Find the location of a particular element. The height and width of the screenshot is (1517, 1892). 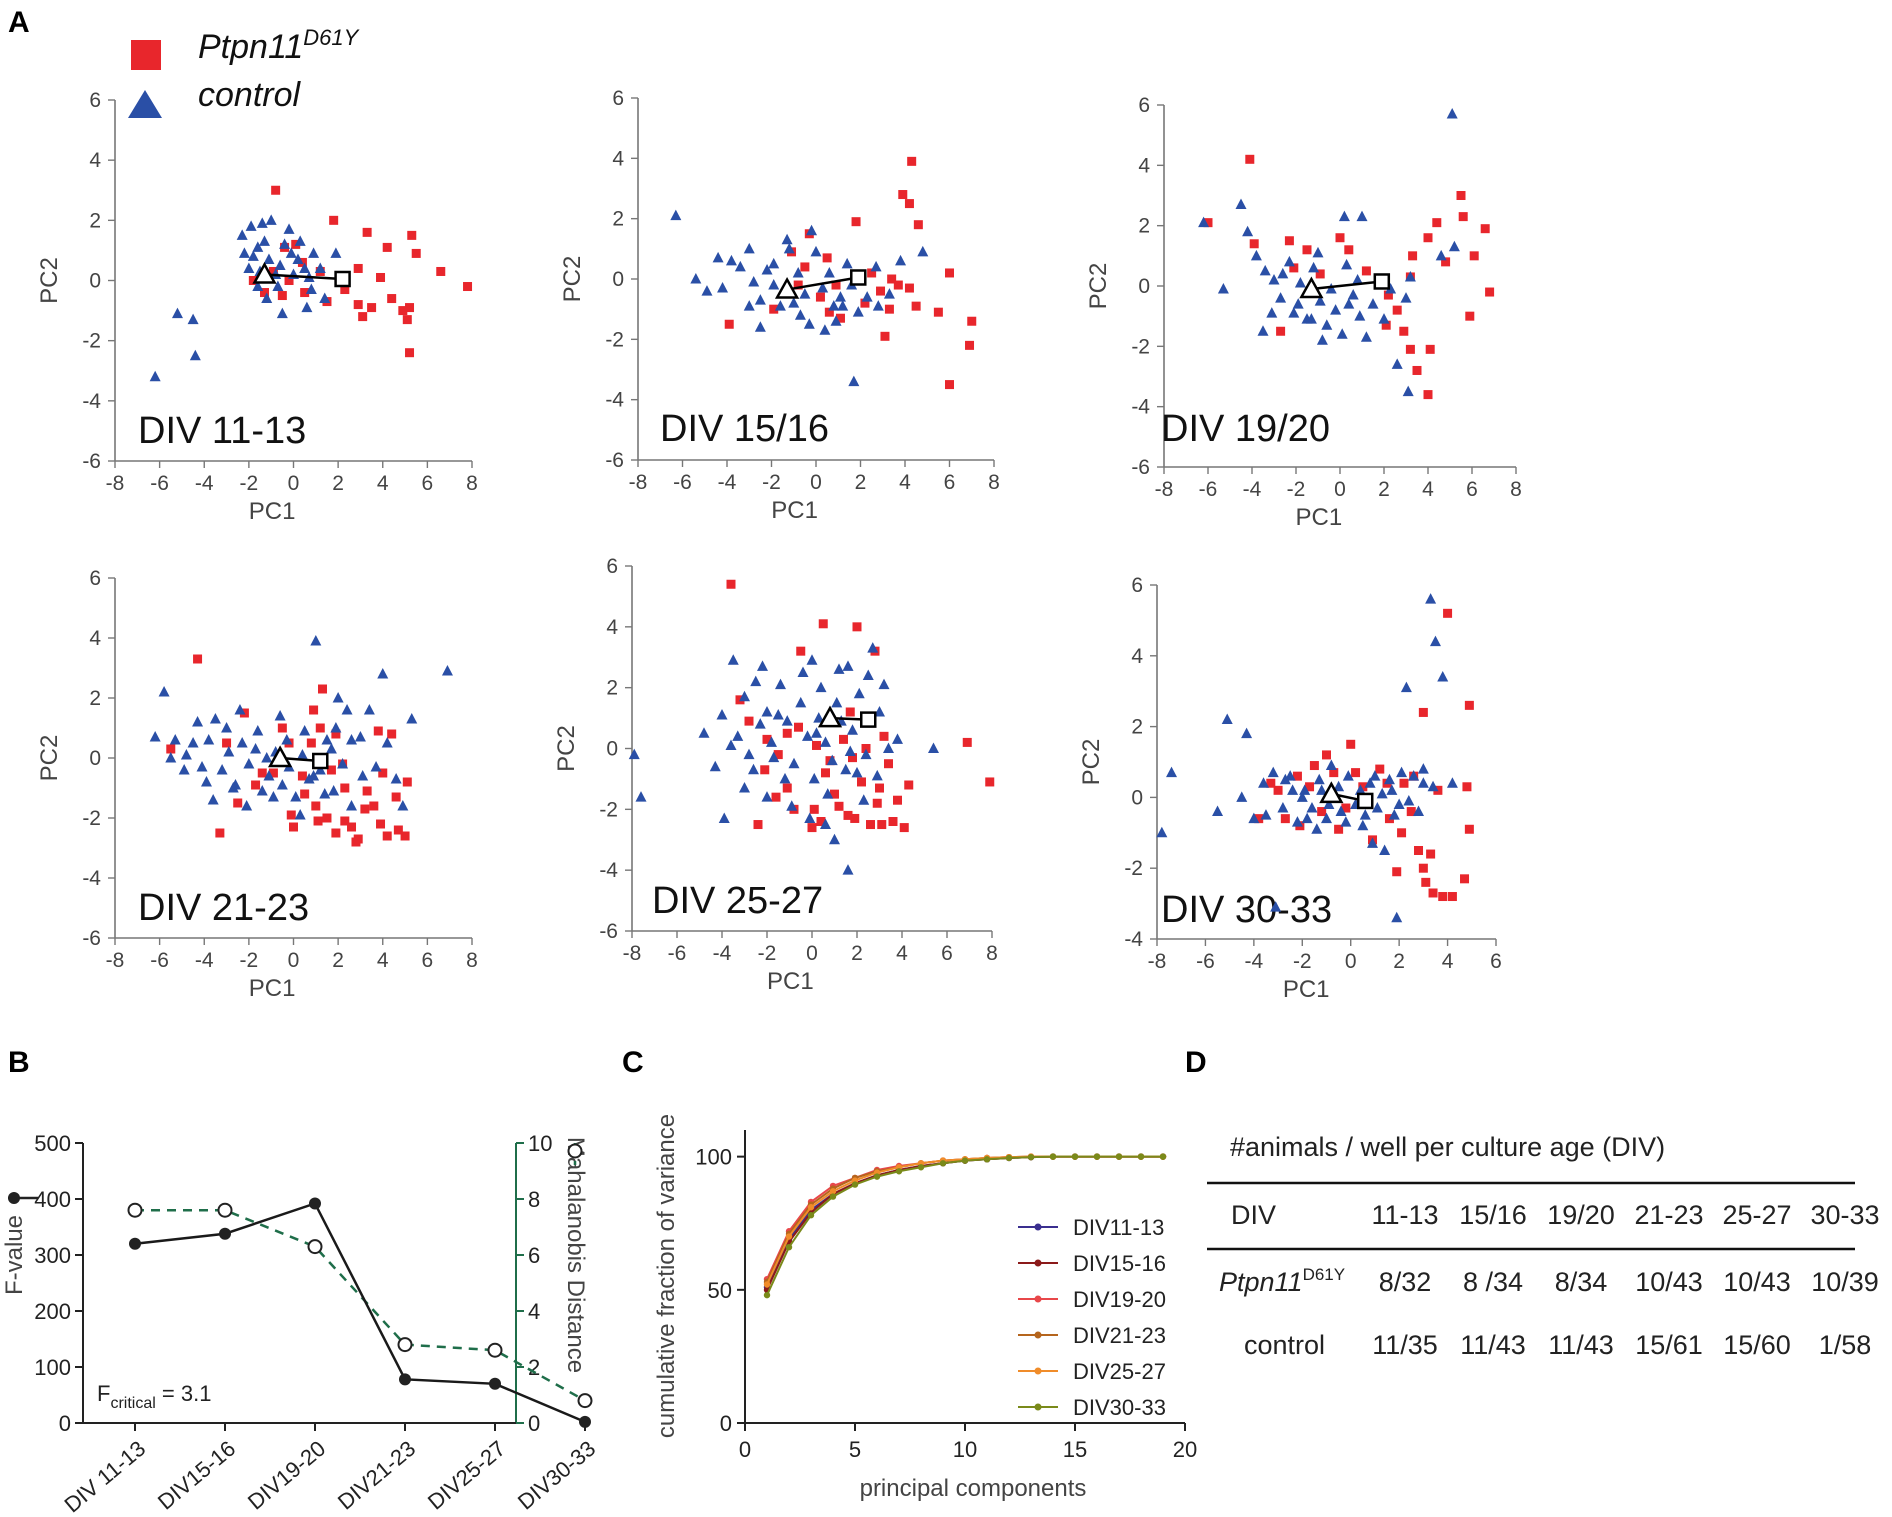

x-tick-label: 10 is located at coordinates (965, 1449).